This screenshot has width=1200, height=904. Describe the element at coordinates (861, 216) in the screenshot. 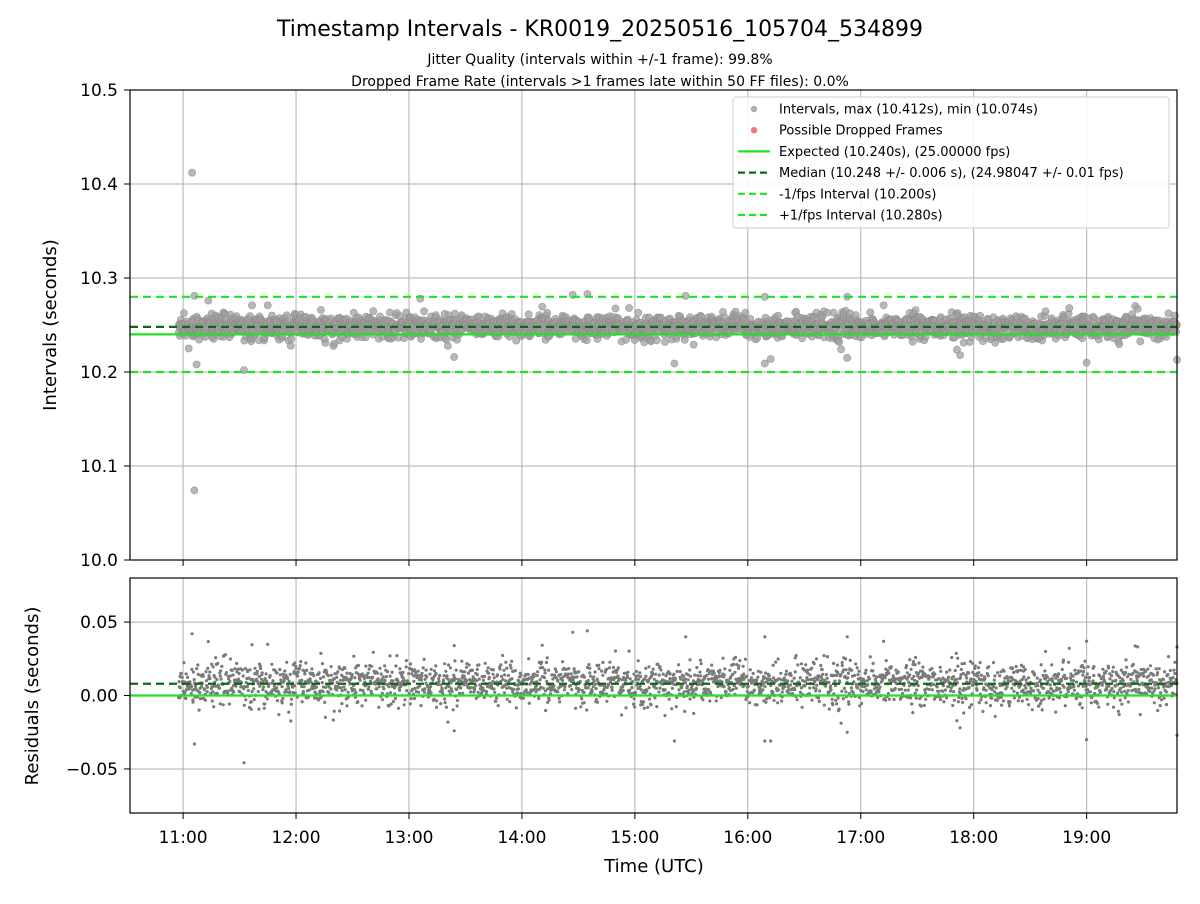

I see `legend-entry-label: +1/fps Interval (10.280s)` at that location.